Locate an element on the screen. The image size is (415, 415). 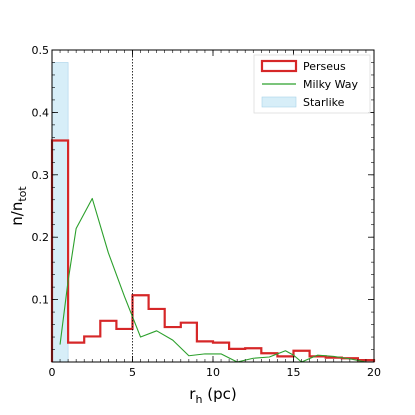
legend-label: Starlike is located at coordinates (324, 102).